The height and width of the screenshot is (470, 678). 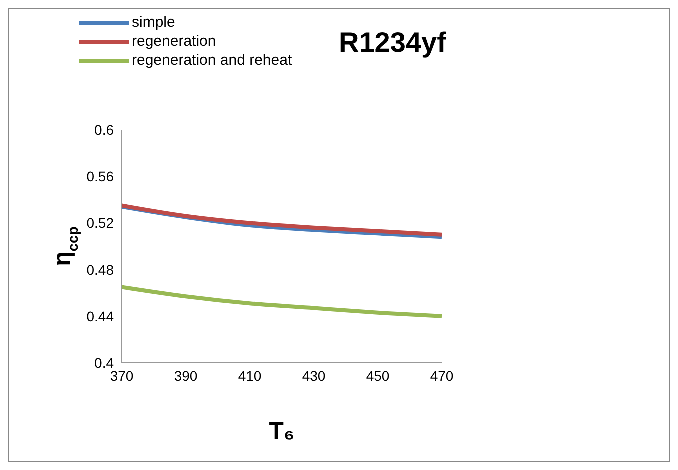 I want to click on x-tick-label: 430, so click(x=314, y=376).